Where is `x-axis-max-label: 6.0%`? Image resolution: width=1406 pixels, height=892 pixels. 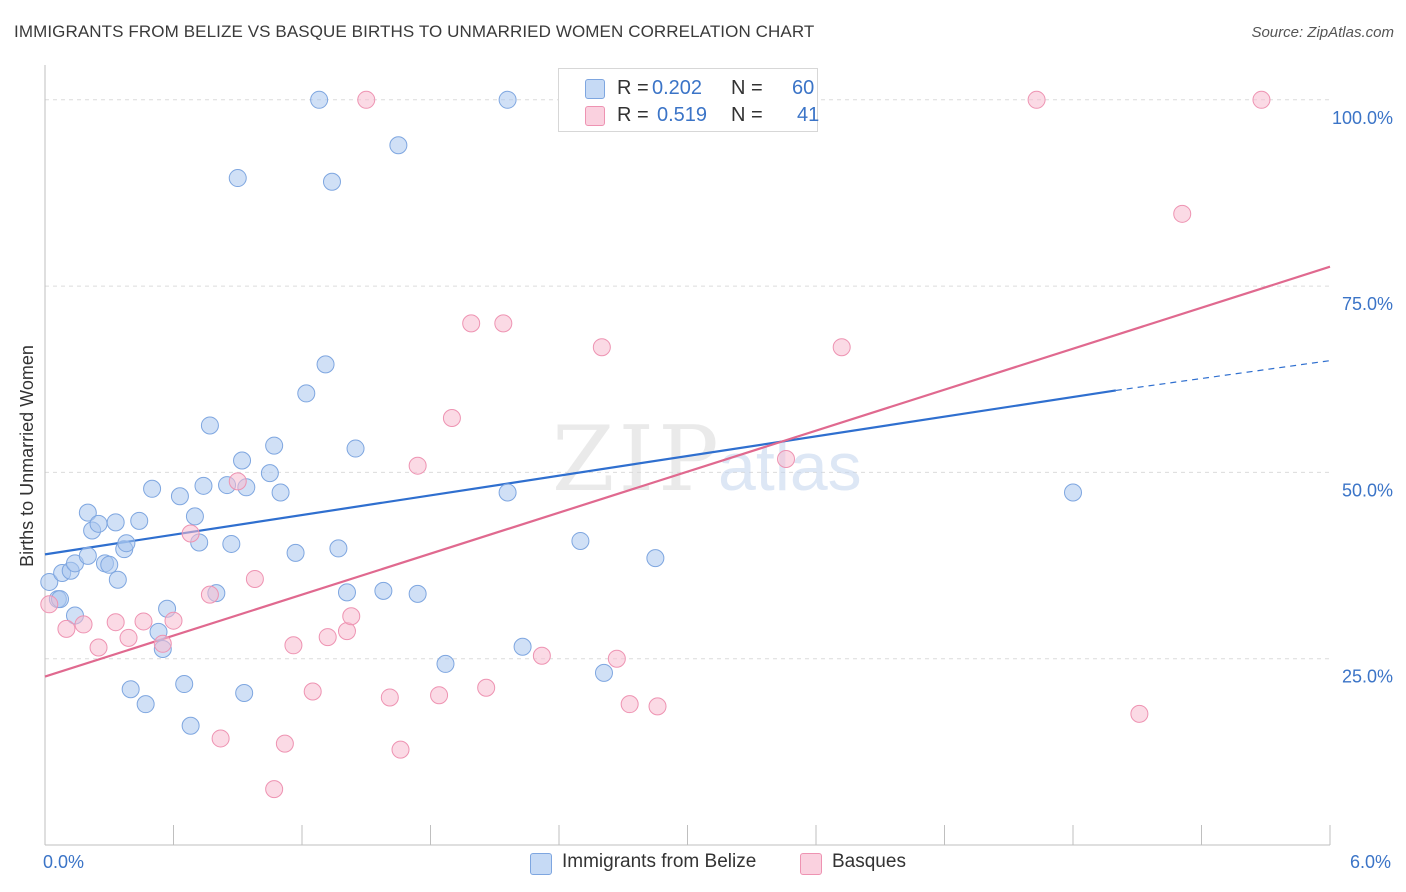 x-axis-max-label: 6.0% is located at coordinates (1371, 862).